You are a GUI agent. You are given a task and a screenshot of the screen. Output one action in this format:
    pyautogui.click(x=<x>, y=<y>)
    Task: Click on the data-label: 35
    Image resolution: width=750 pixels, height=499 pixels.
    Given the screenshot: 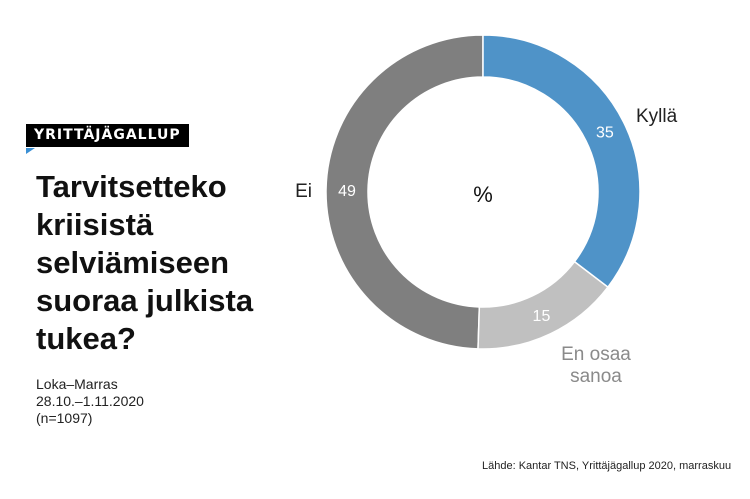 What is the action you would take?
    pyautogui.click(x=605, y=133)
    